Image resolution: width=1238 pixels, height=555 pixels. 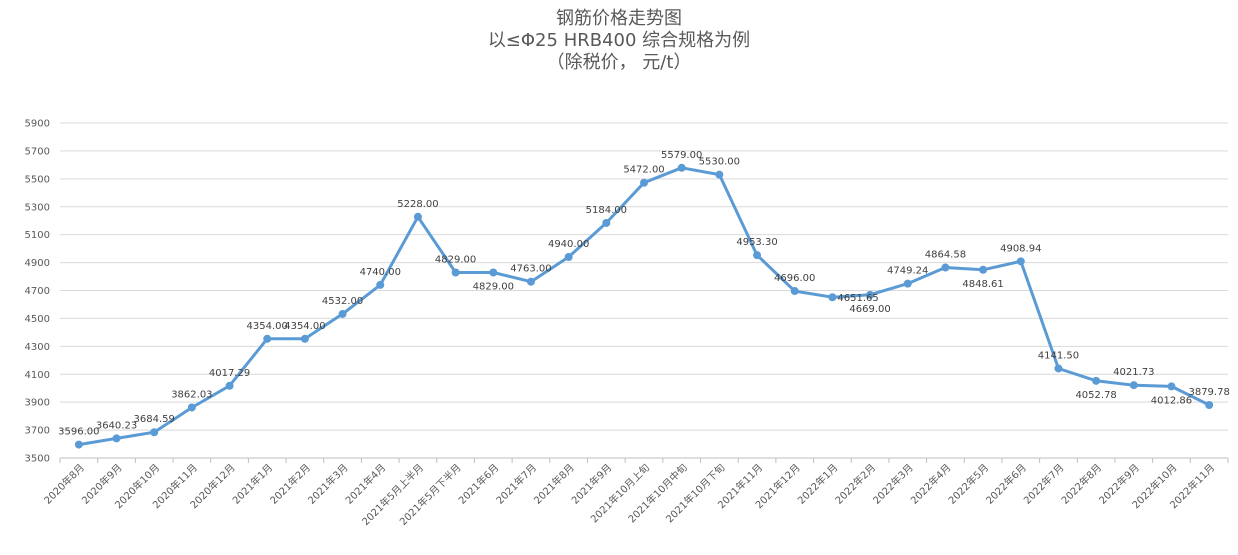 I want to click on y-tick-label: 4100, so click(x=37, y=375).